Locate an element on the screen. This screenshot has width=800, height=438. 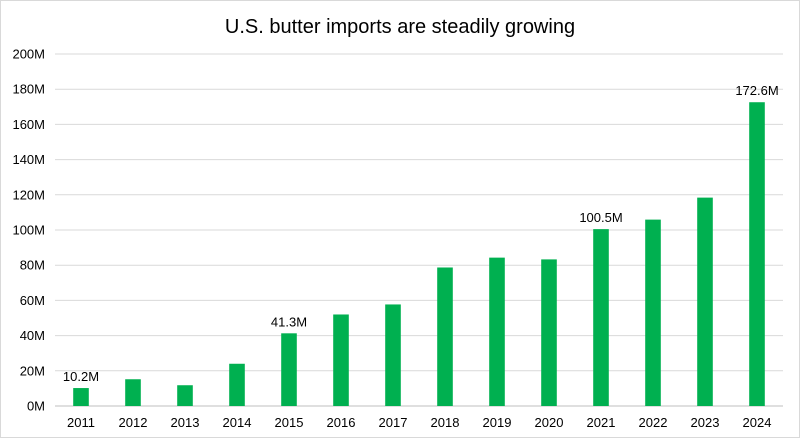
bar-2023 is located at coordinates (705, 301).